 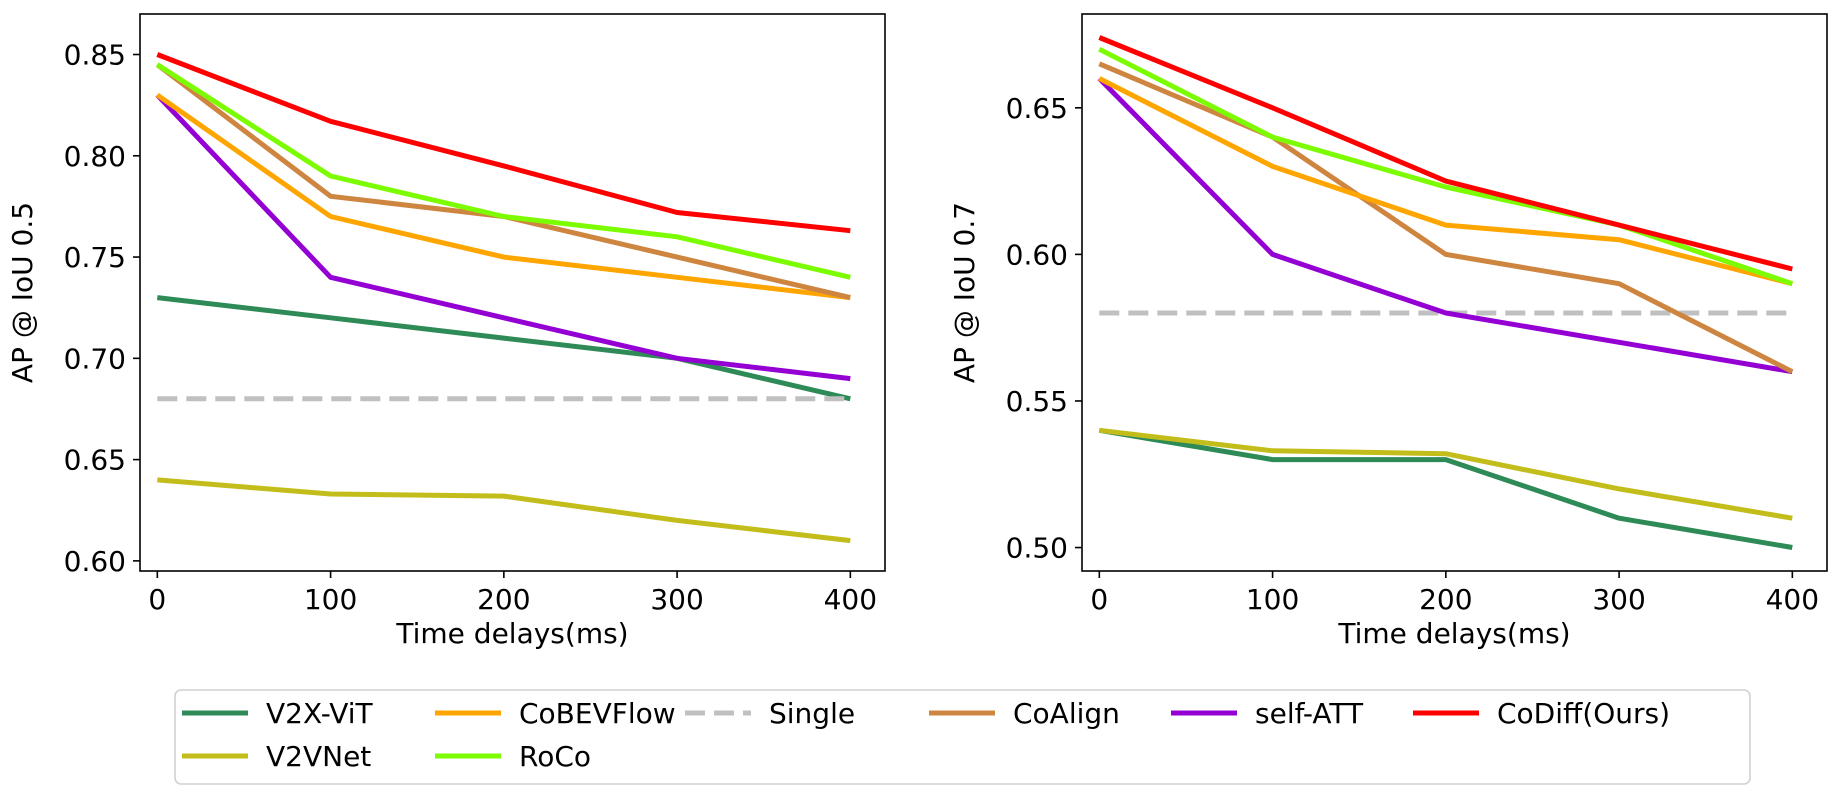 I want to click on y-axis-label: AP @ IoU 0.7, so click(x=964, y=292).